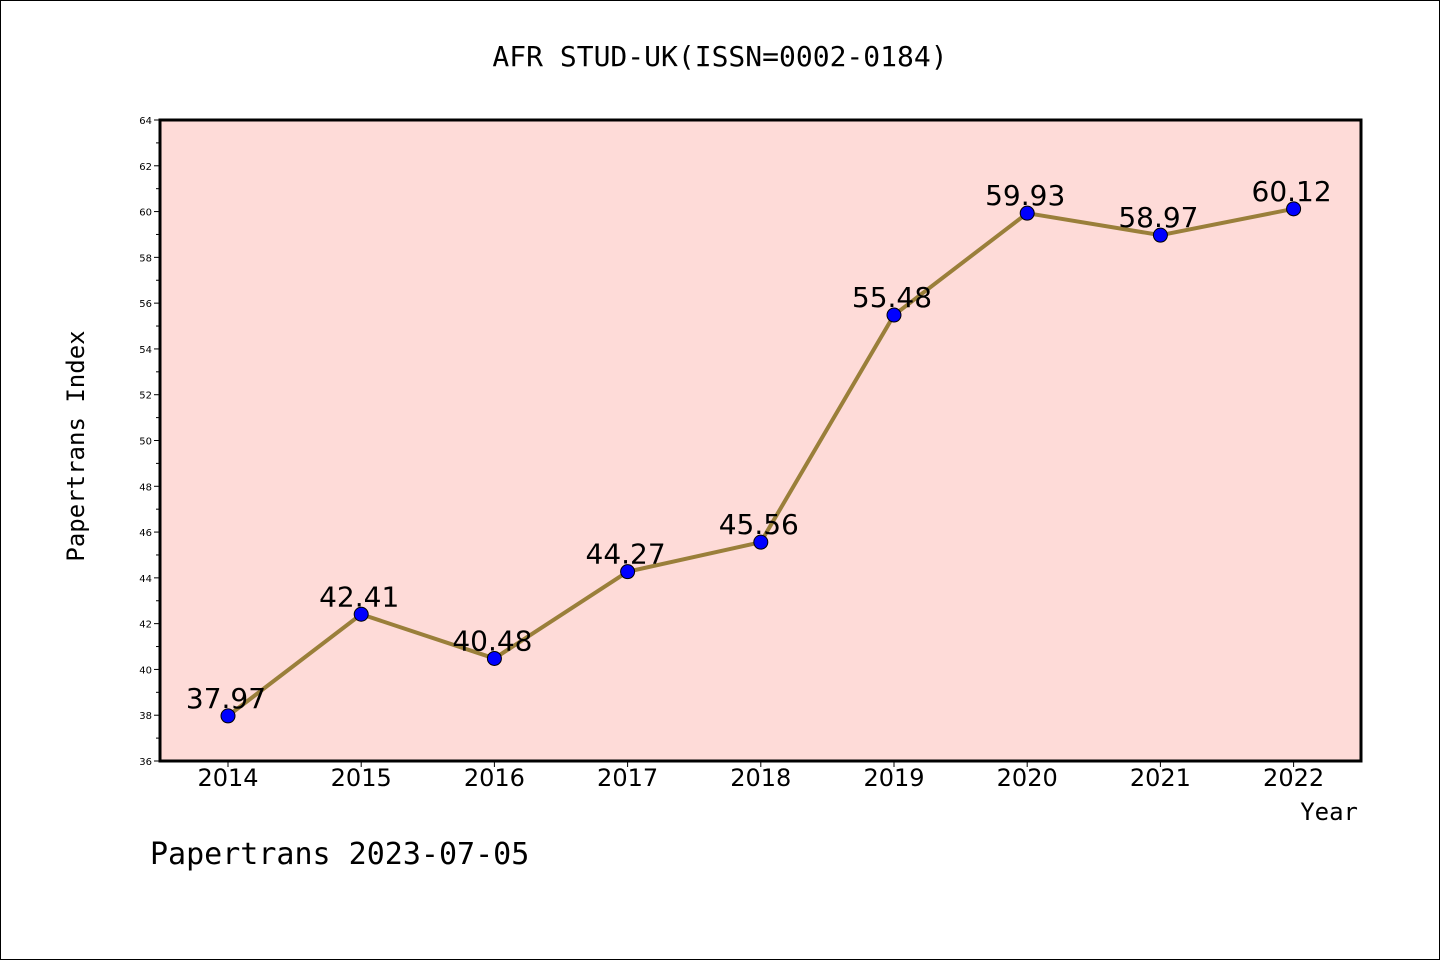 The height and width of the screenshot is (960, 1440). Describe the element at coordinates (627, 778) in the screenshot. I see `x-tick-label: 2017` at that location.